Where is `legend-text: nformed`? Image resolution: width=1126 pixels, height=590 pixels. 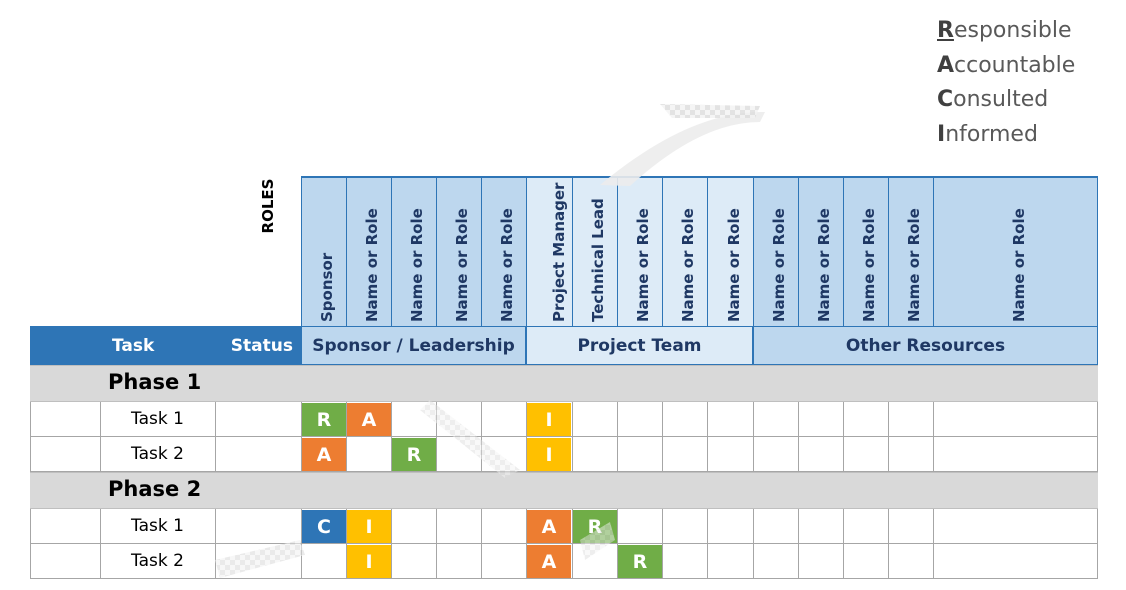
legend-text: nformed is located at coordinates (991, 134).